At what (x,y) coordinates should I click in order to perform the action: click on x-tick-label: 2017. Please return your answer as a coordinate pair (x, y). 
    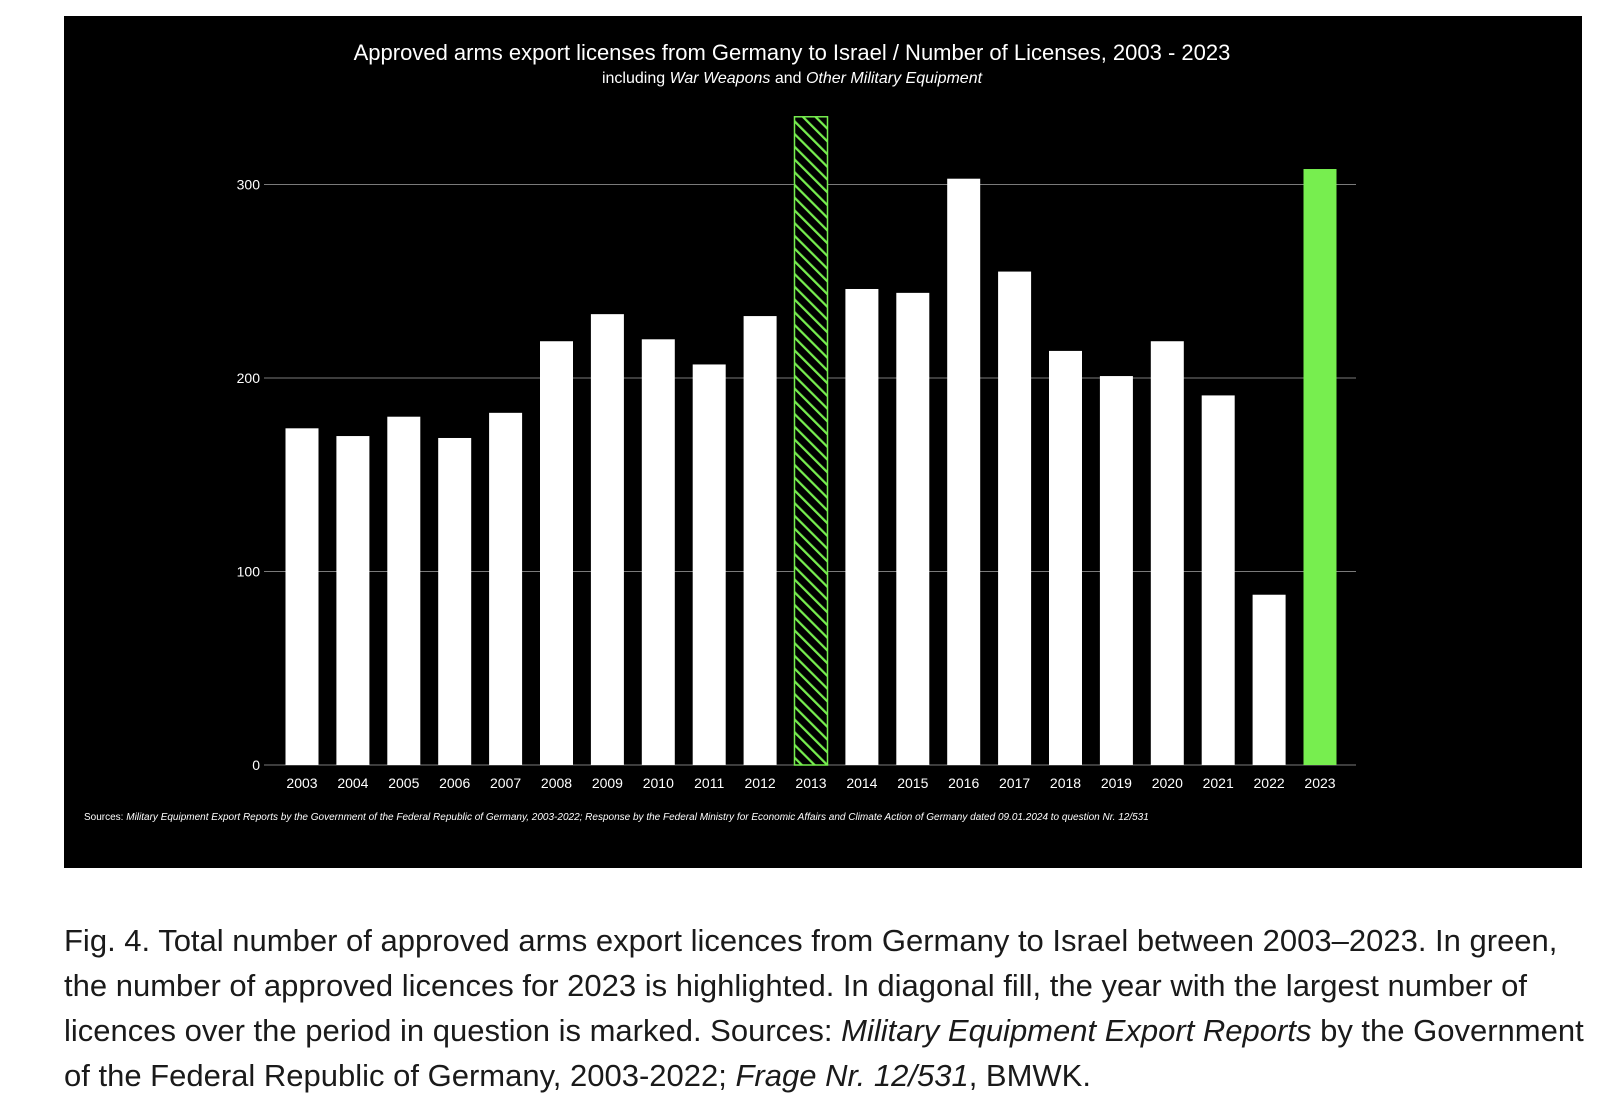
    Looking at the image, I should click on (1014, 783).